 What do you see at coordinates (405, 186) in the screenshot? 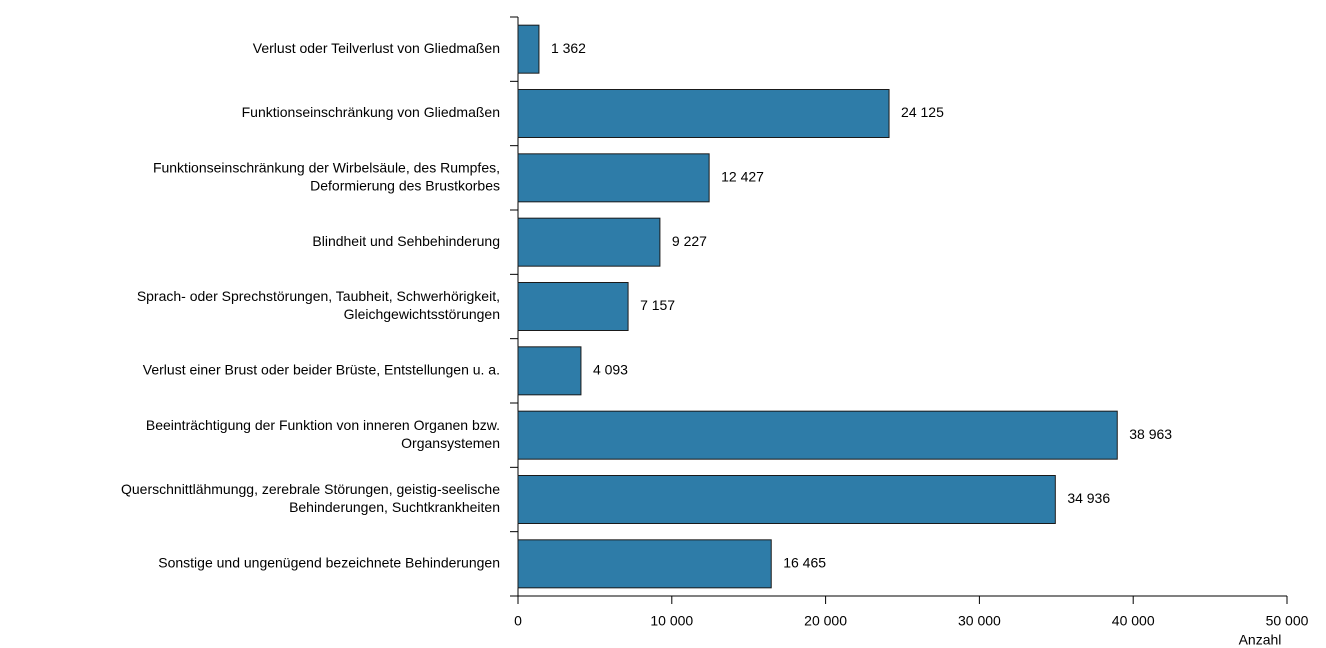
I see `y-tick-label: Deformierung des Brustkorbes` at bounding box center [405, 186].